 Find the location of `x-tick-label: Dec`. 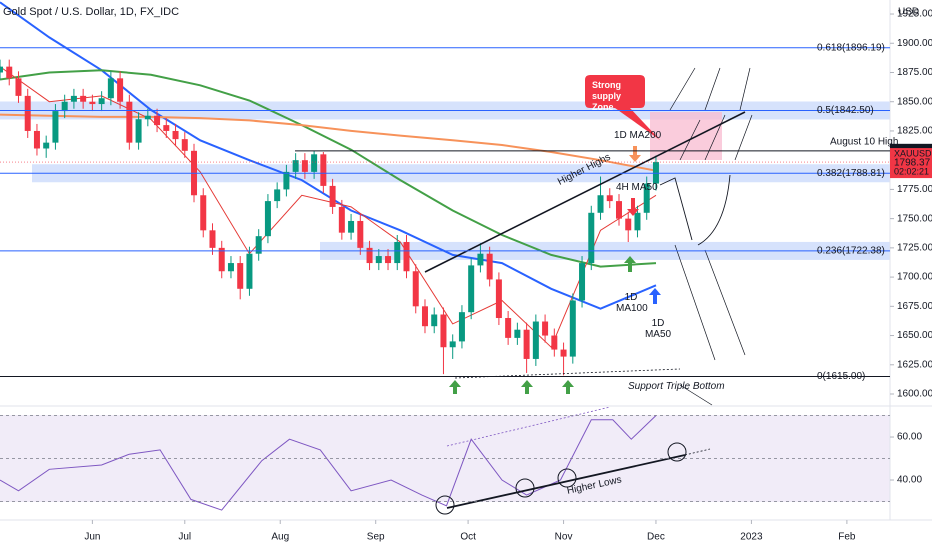

x-tick-label: Dec is located at coordinates (656, 537).